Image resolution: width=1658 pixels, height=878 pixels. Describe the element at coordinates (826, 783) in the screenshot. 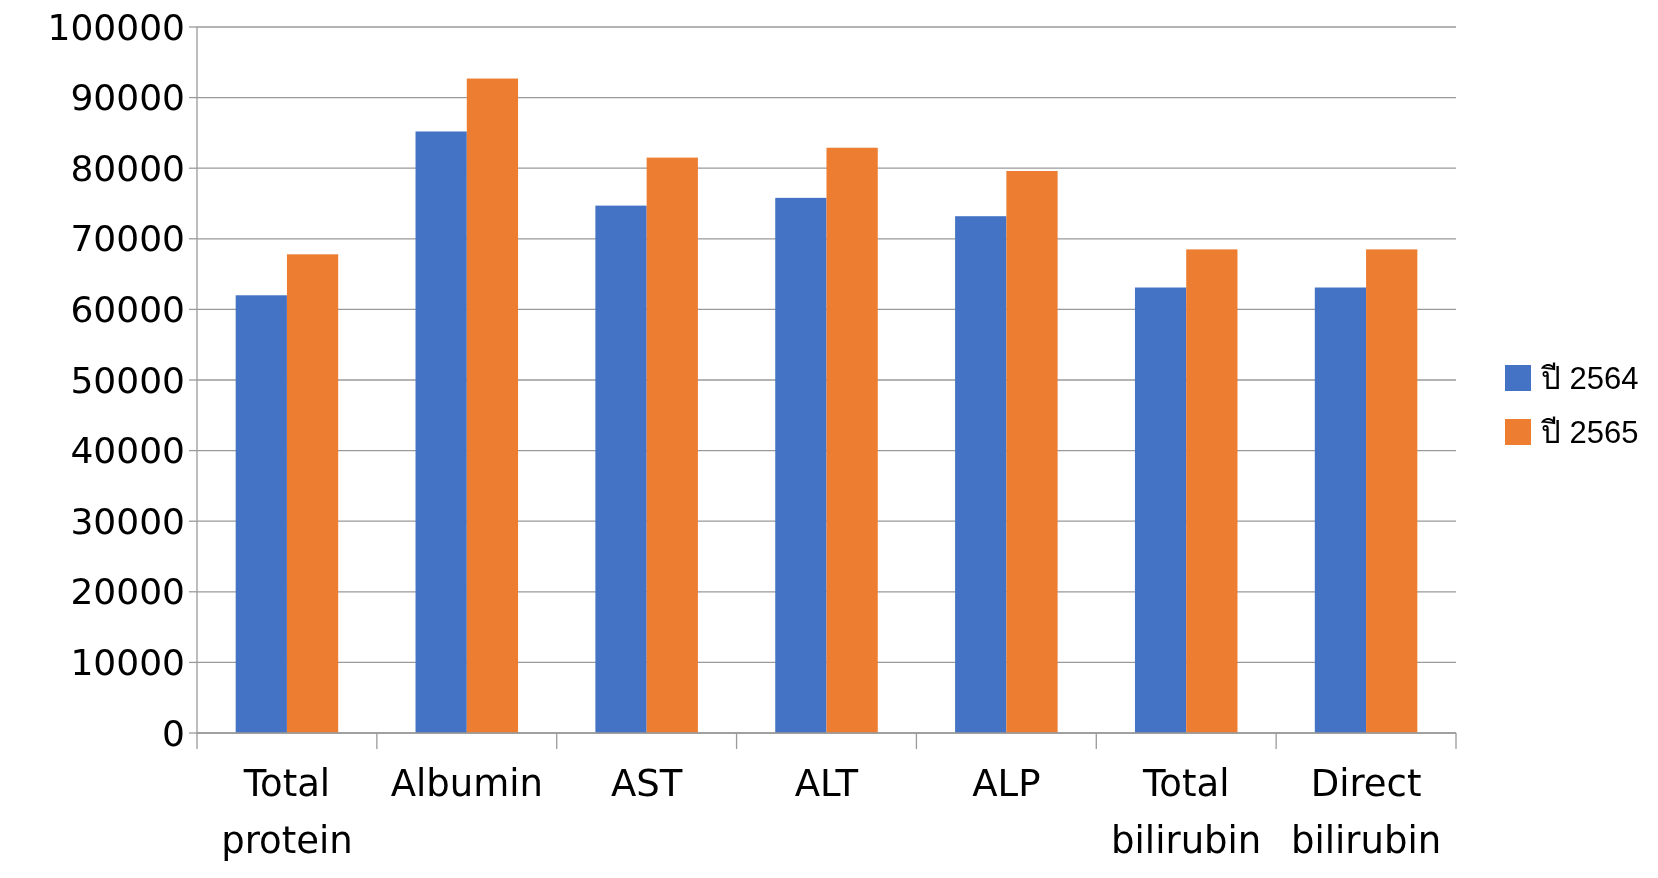

I see `x-tick-label: ALT` at that location.